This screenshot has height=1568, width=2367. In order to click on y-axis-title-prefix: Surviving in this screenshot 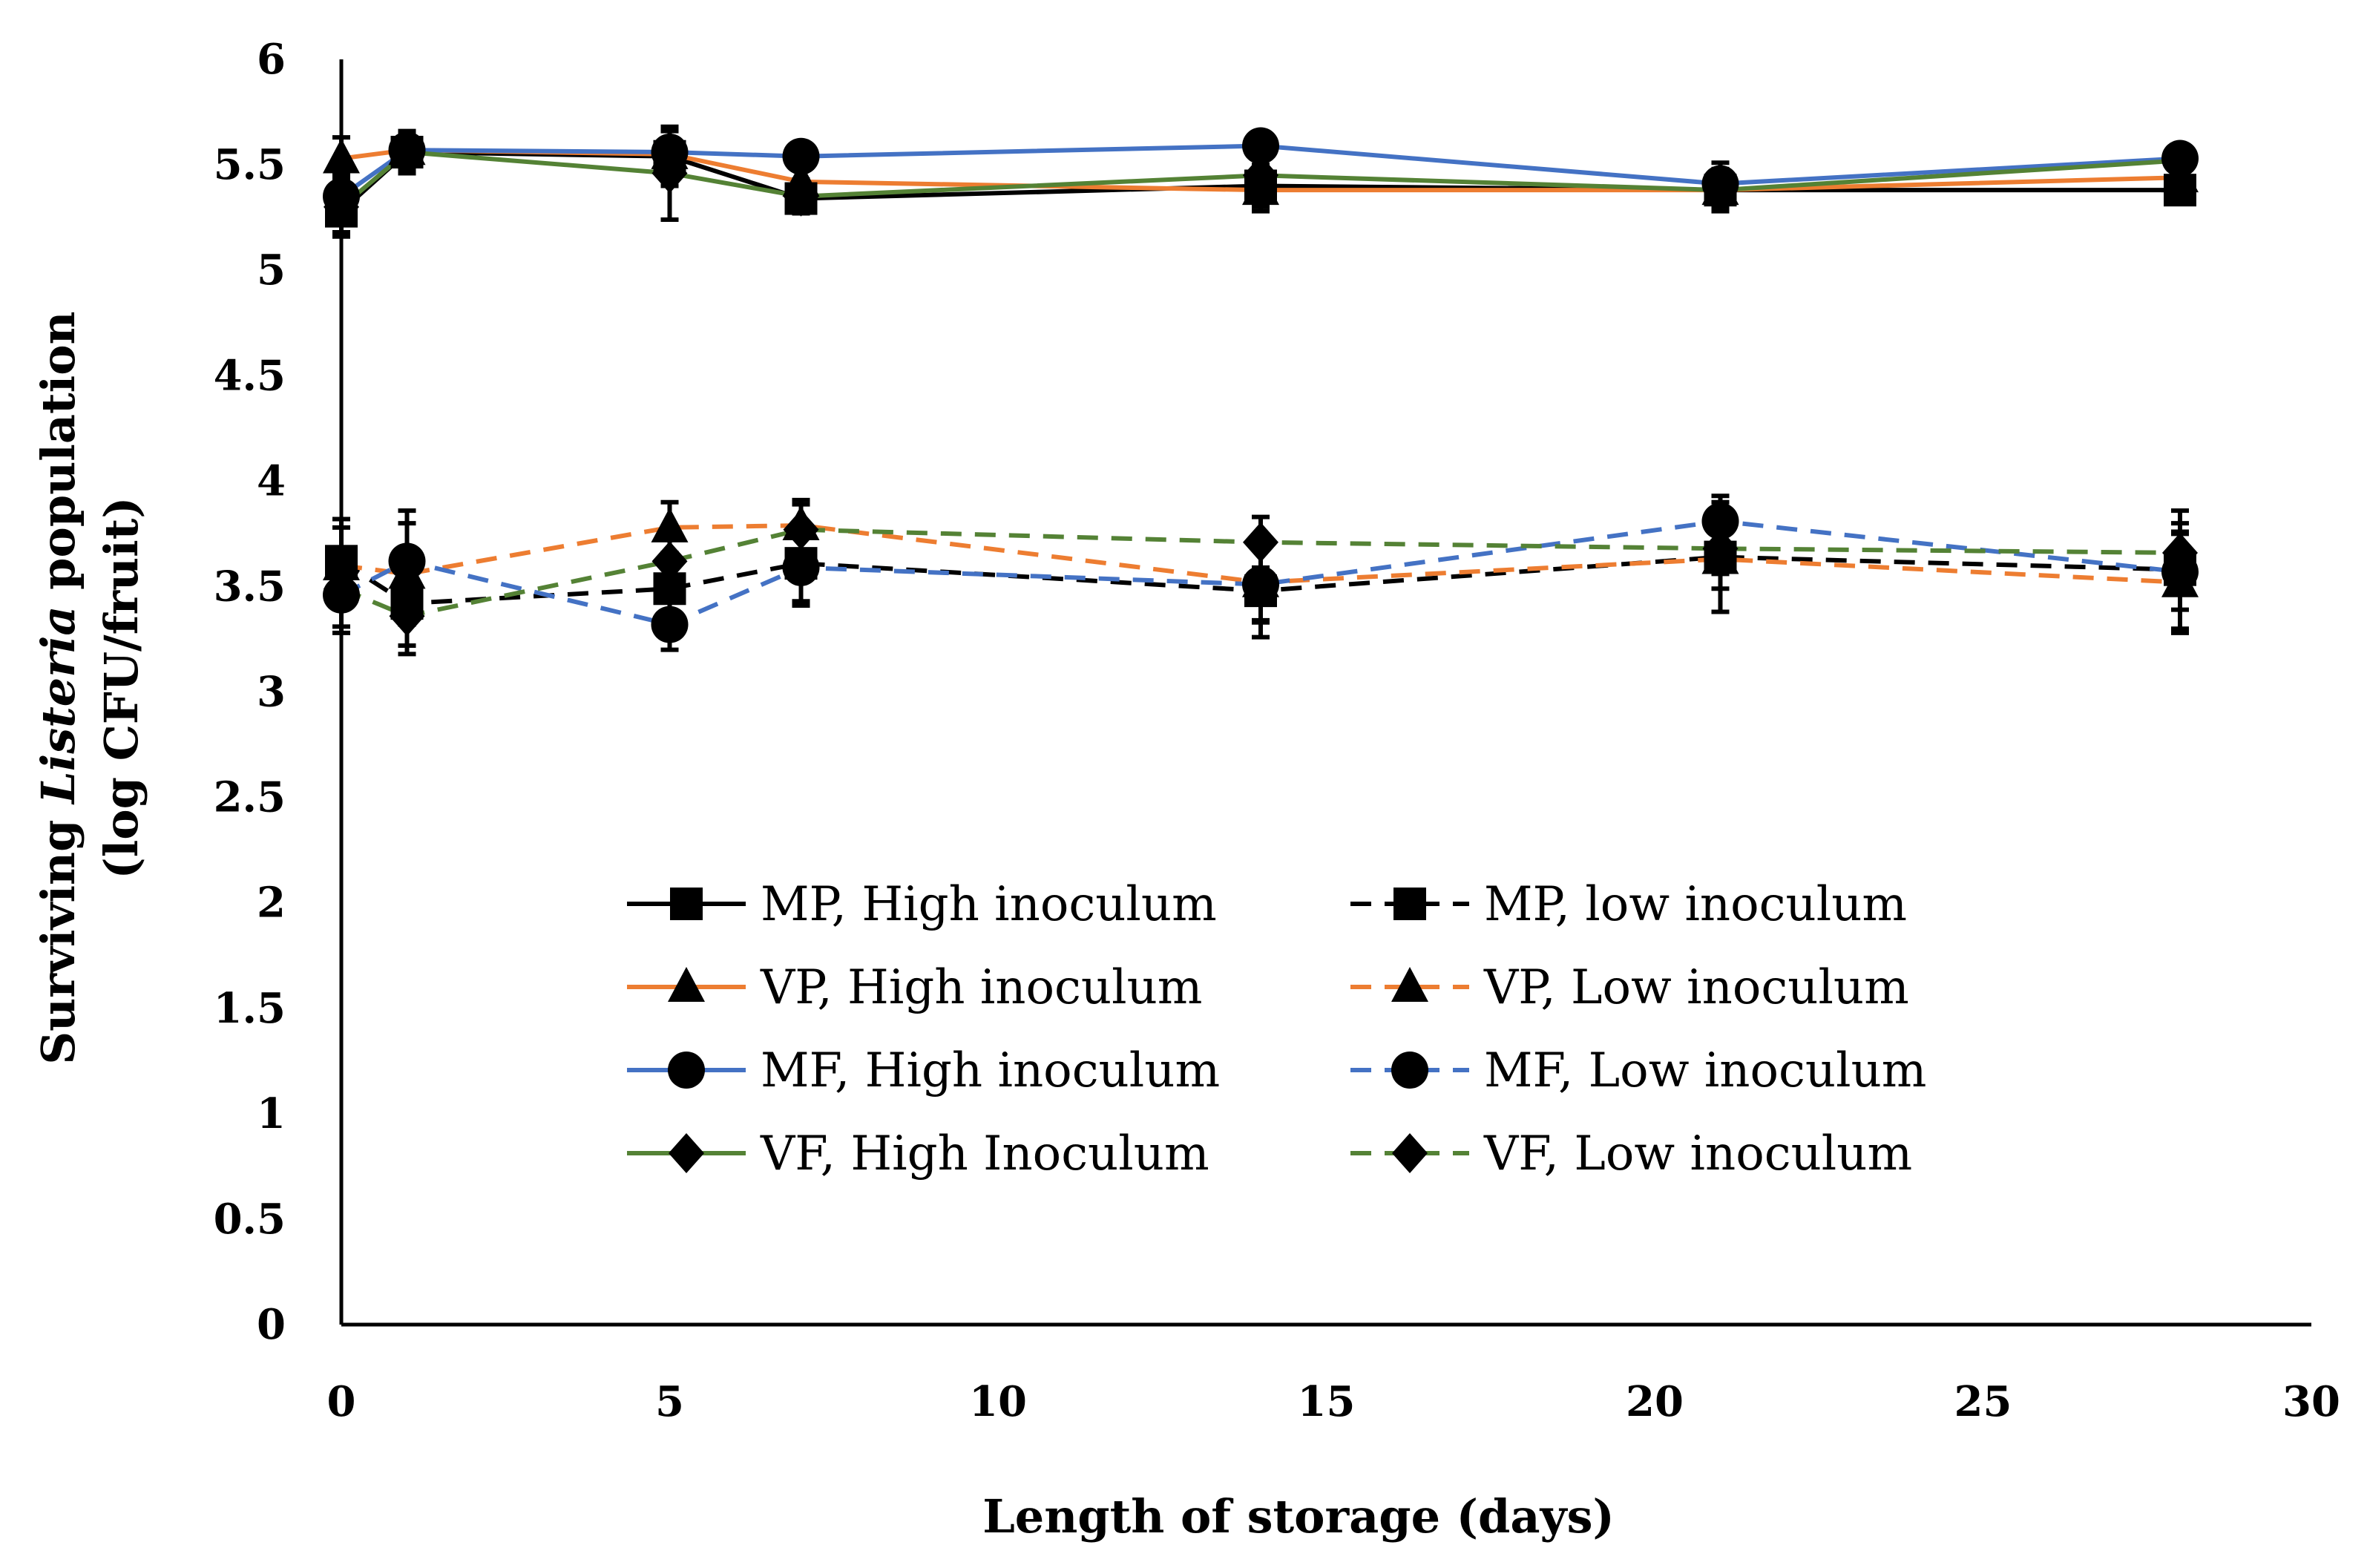, I will do `click(58, 934)`.